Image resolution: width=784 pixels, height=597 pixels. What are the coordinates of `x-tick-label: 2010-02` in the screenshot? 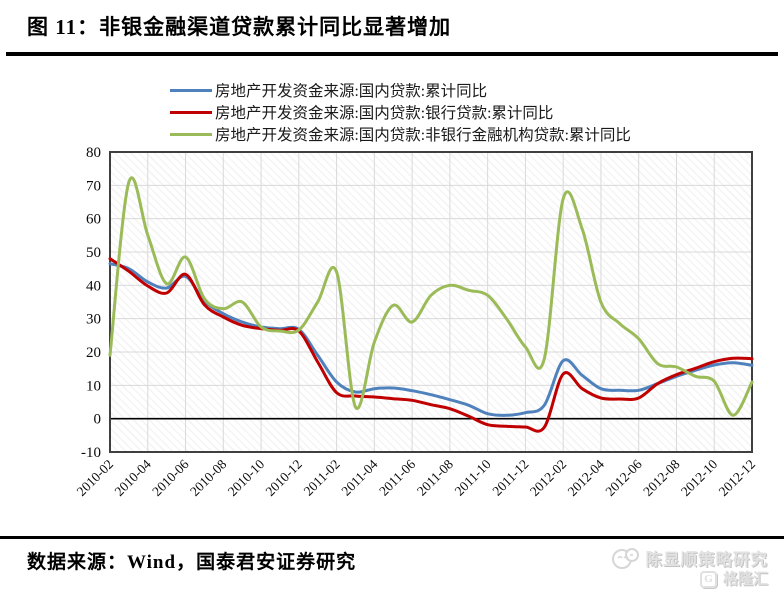 It's located at (95, 478).